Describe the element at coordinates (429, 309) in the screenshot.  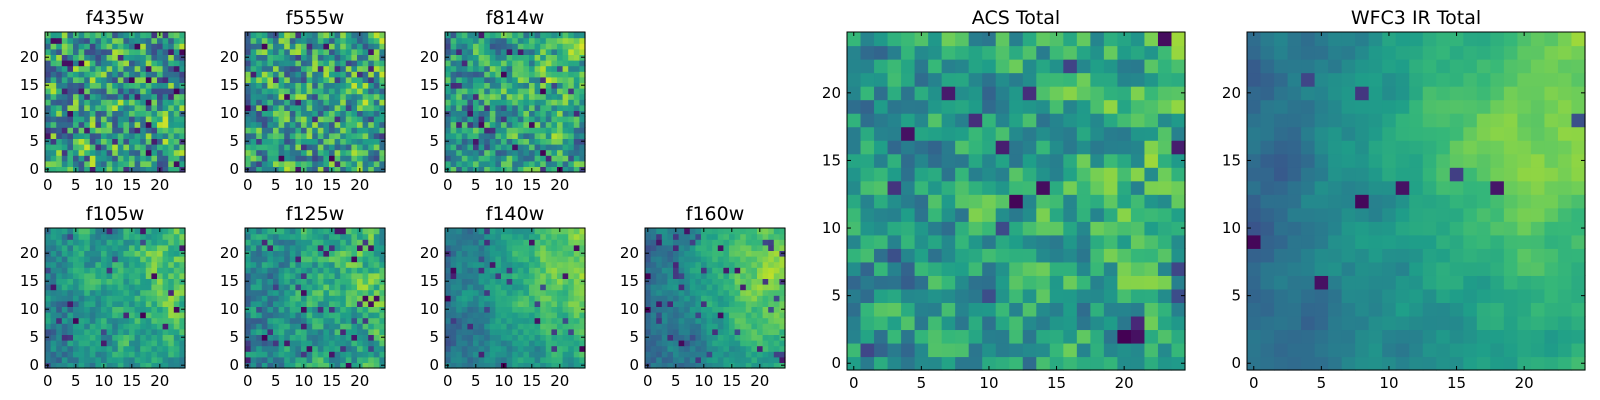
I see `y-tick-label: 10` at that location.